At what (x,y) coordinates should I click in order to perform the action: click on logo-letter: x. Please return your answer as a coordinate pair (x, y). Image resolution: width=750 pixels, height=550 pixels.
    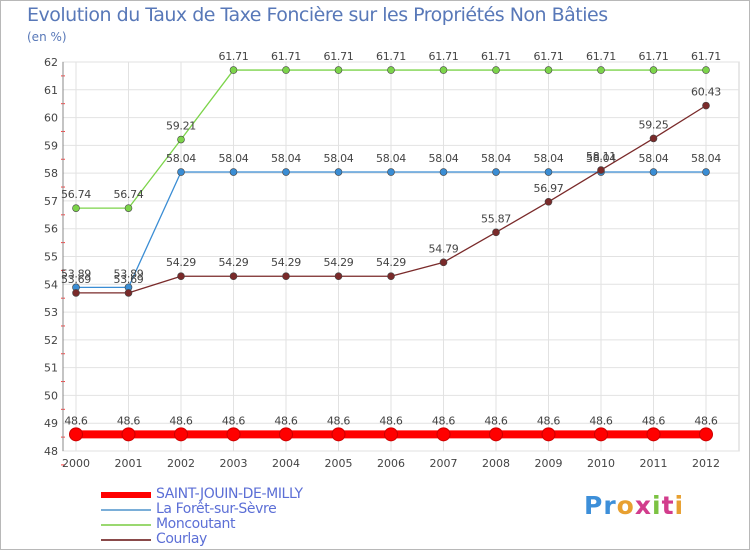
    Looking at the image, I should click on (643, 505).